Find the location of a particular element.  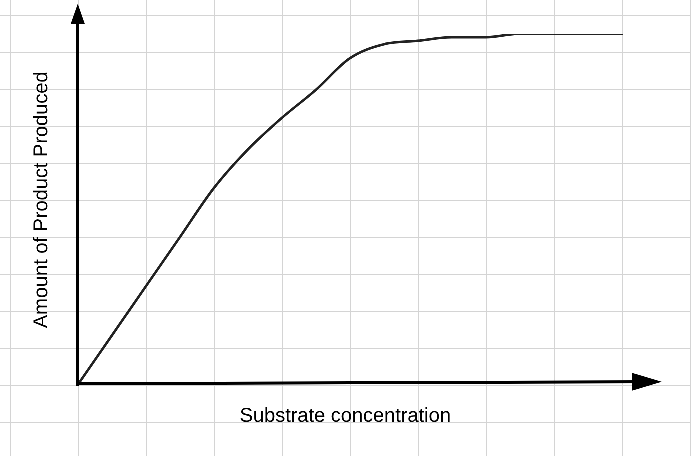

y-axis-title: Amount of Product Produced is located at coordinates (42, 200).